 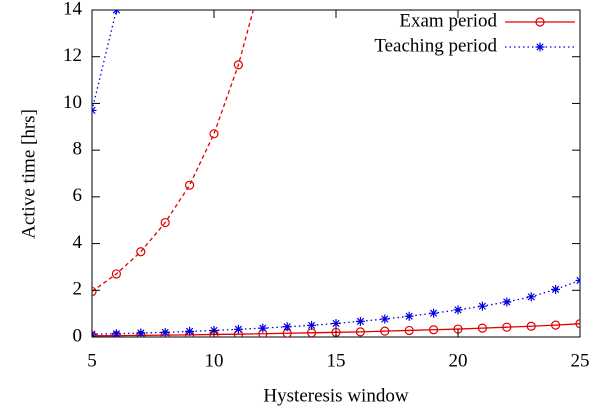 I want to click on x-axis-label: Hysteresis window, so click(x=335, y=395).